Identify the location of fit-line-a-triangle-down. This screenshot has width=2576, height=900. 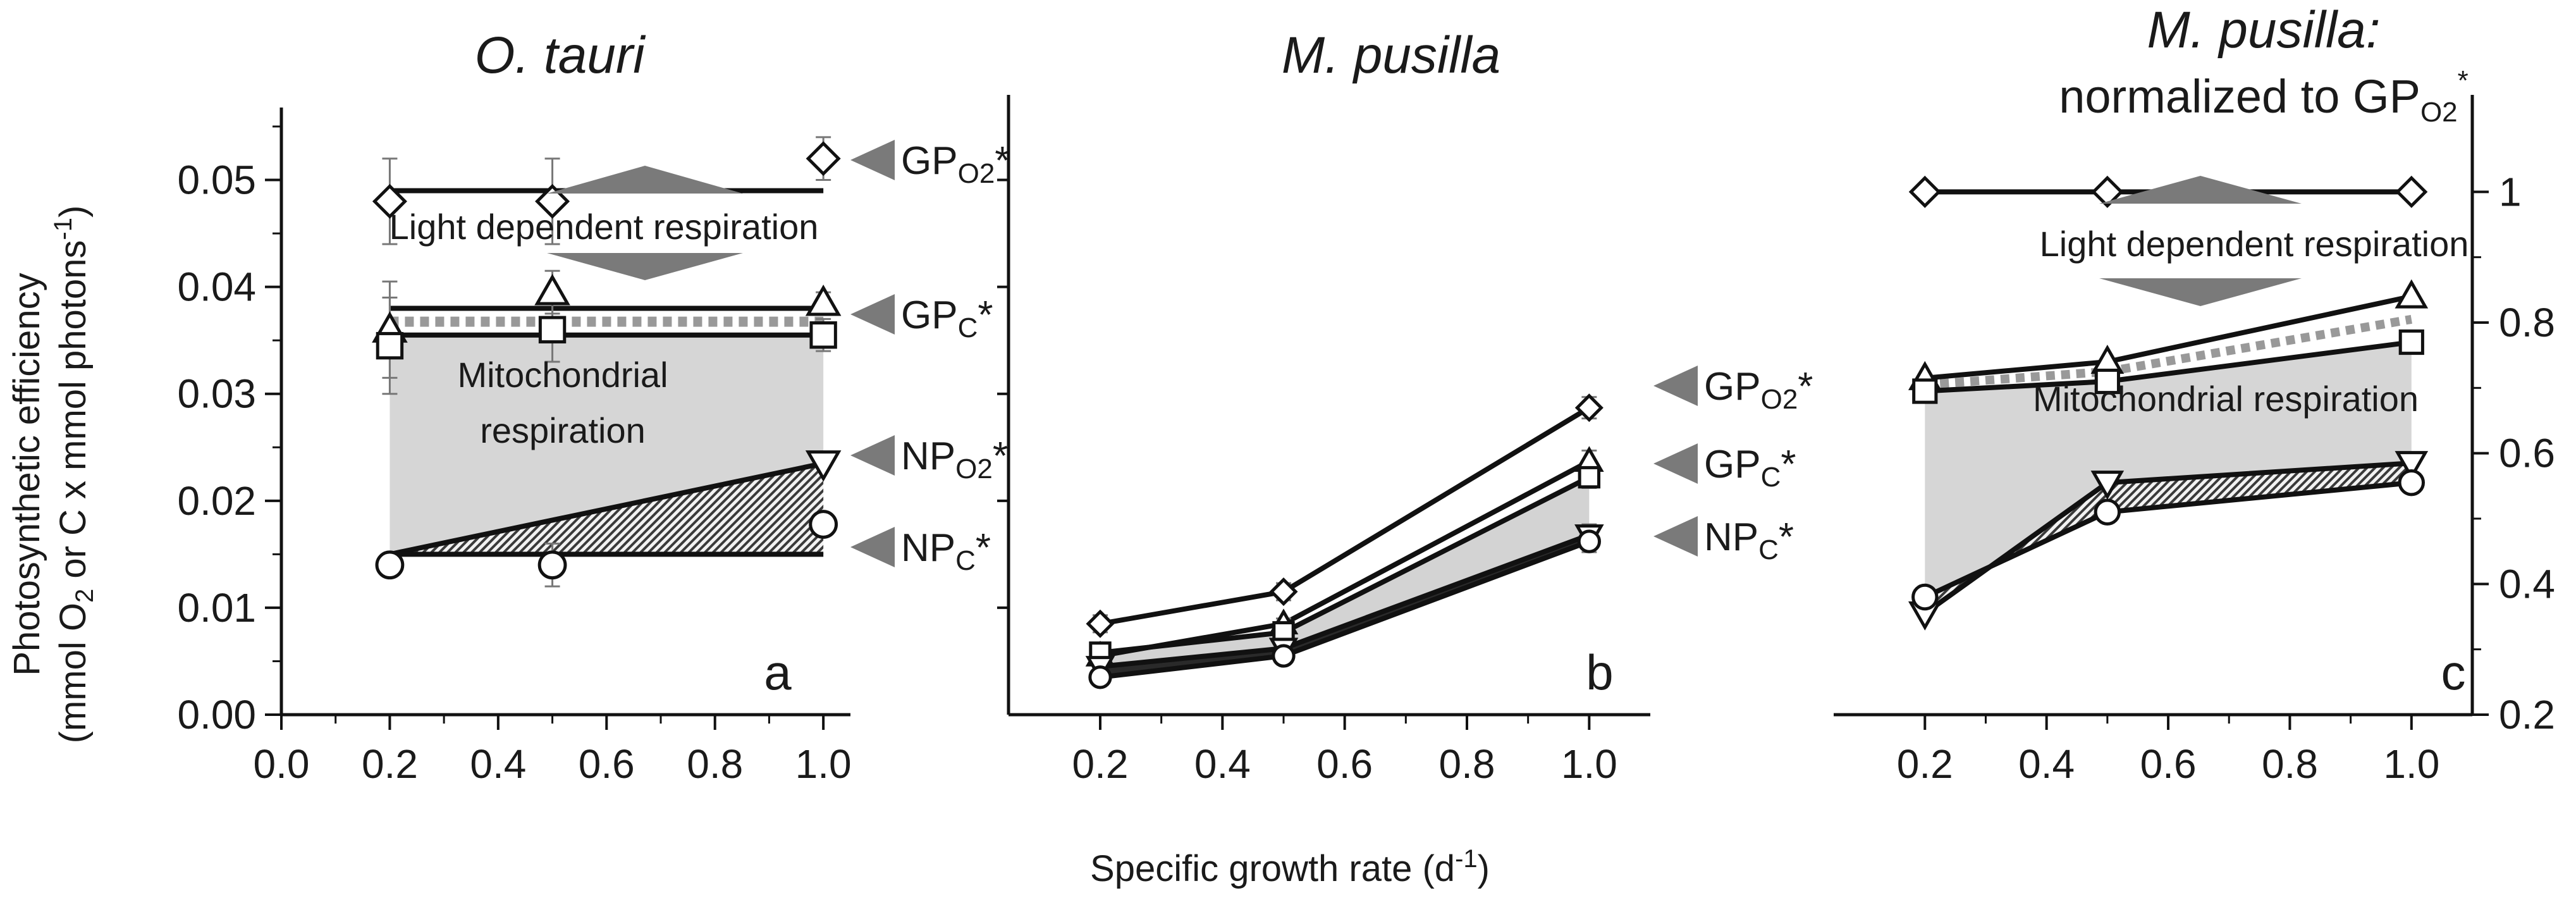
(606, 509).